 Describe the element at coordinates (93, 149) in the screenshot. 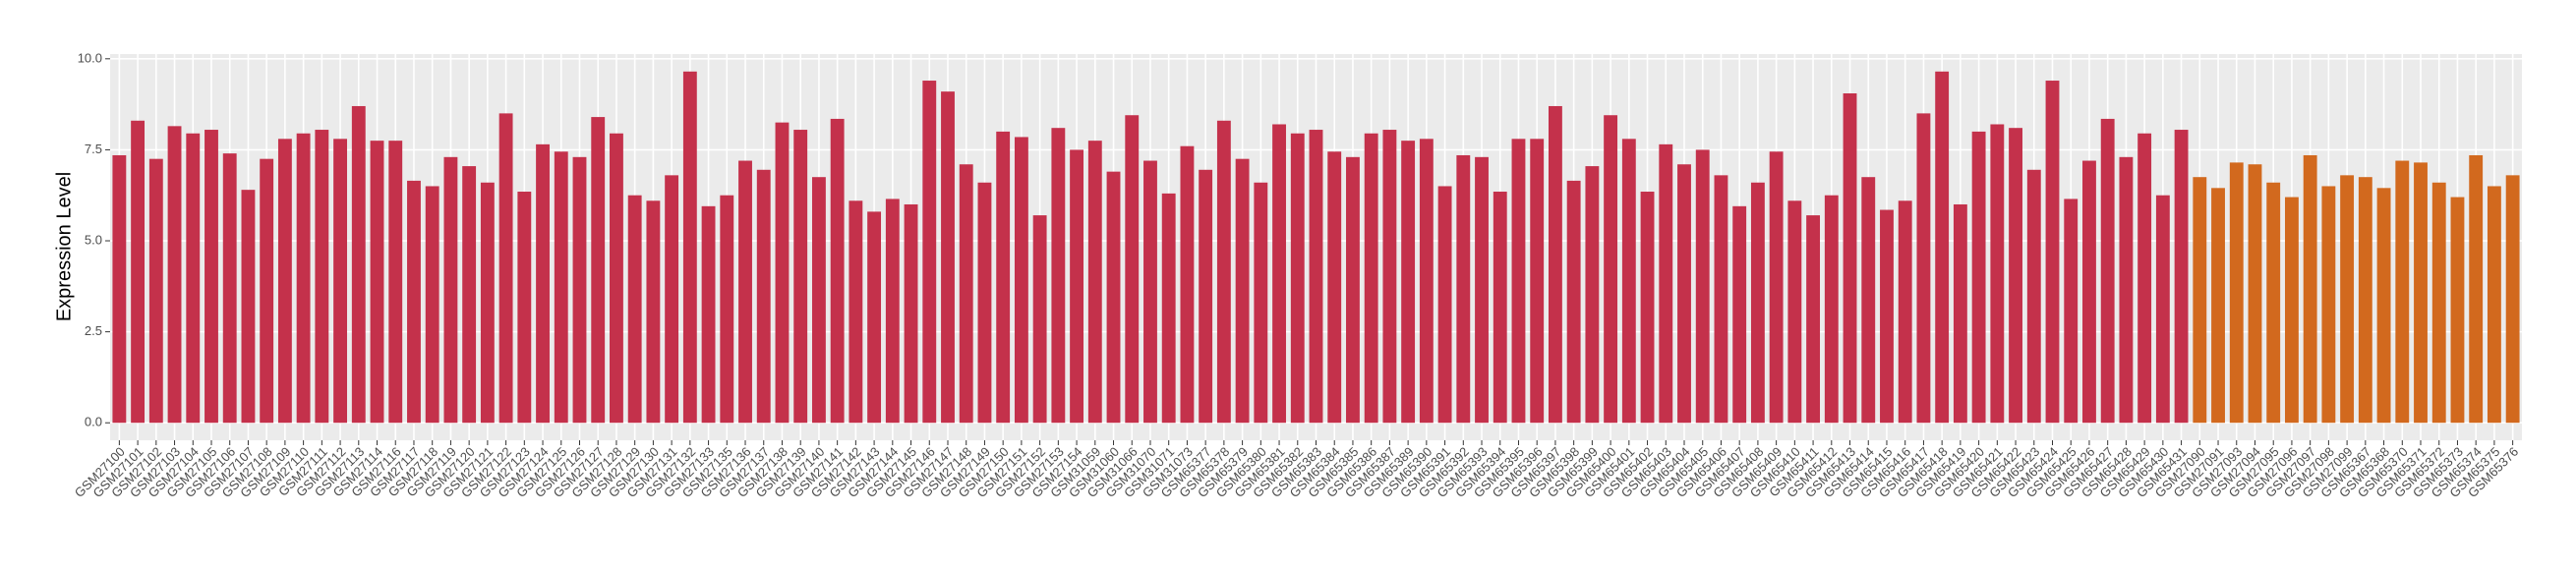

I see `y-tick-label: 7.5` at that location.